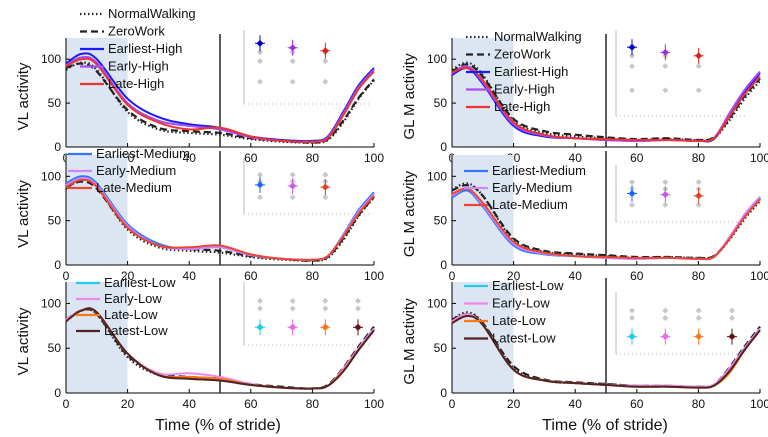 The height and width of the screenshot is (437, 768). Describe the element at coordinates (218, 425) in the screenshot. I see `x-axis-label-left: Time (% of stride)` at that location.